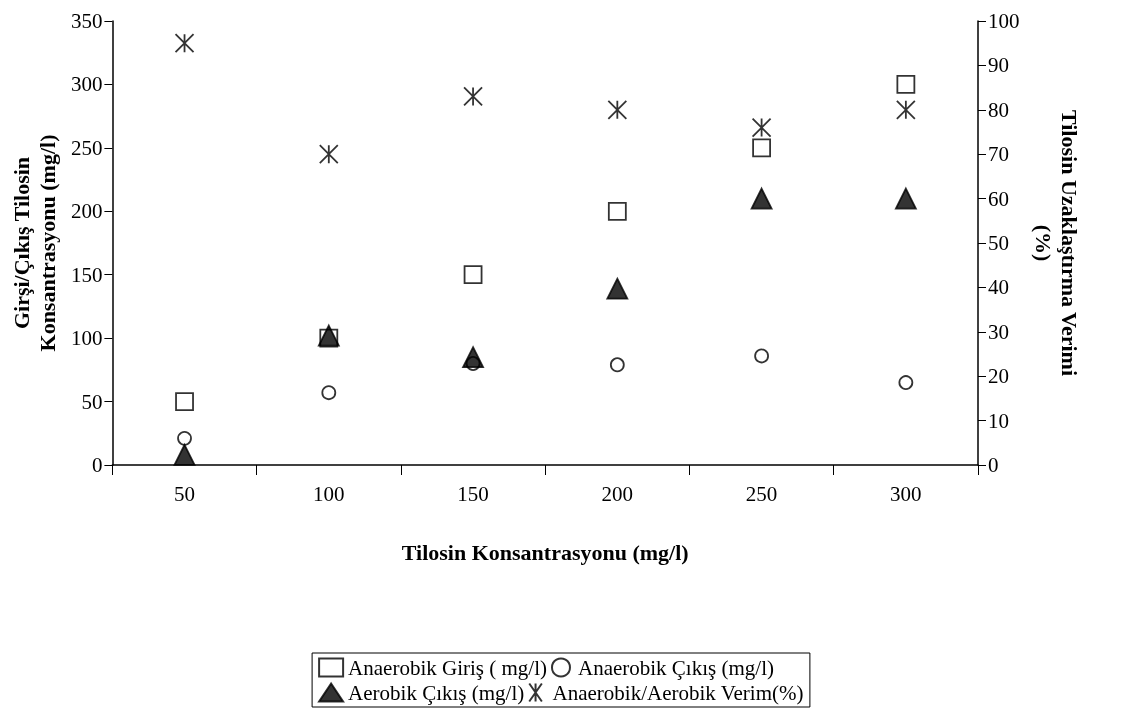  What do you see at coordinates (86, 147) in the screenshot?
I see `y-tick-label: 250` at bounding box center [86, 147].